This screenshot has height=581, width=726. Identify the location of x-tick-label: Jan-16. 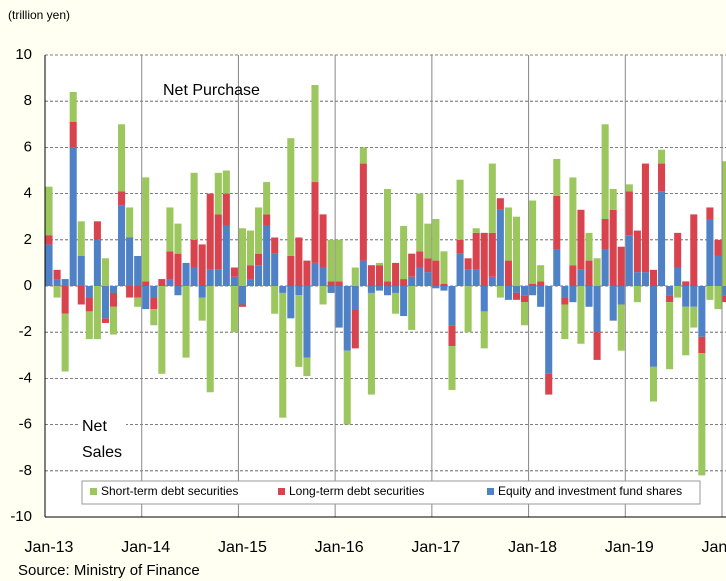
(339, 547).